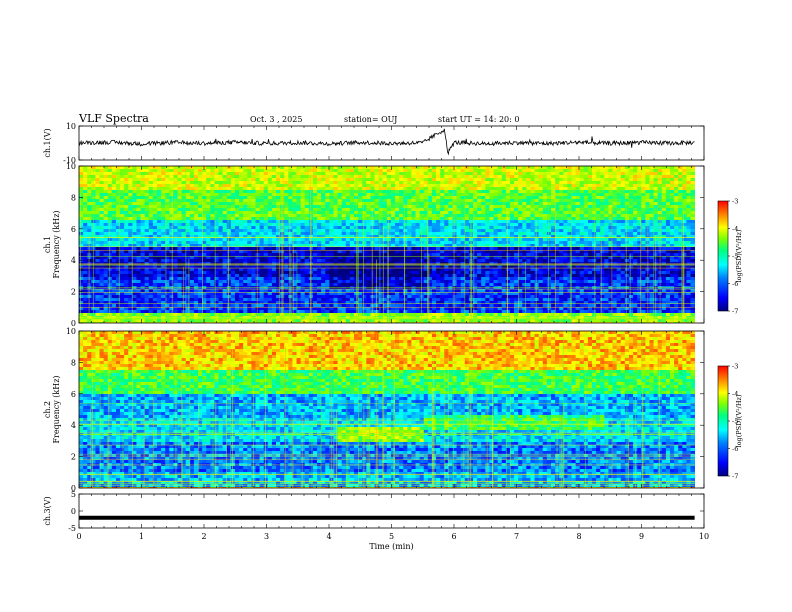  I want to click on ch1-spectrogram-ytick-label: 4, so click(73, 260).